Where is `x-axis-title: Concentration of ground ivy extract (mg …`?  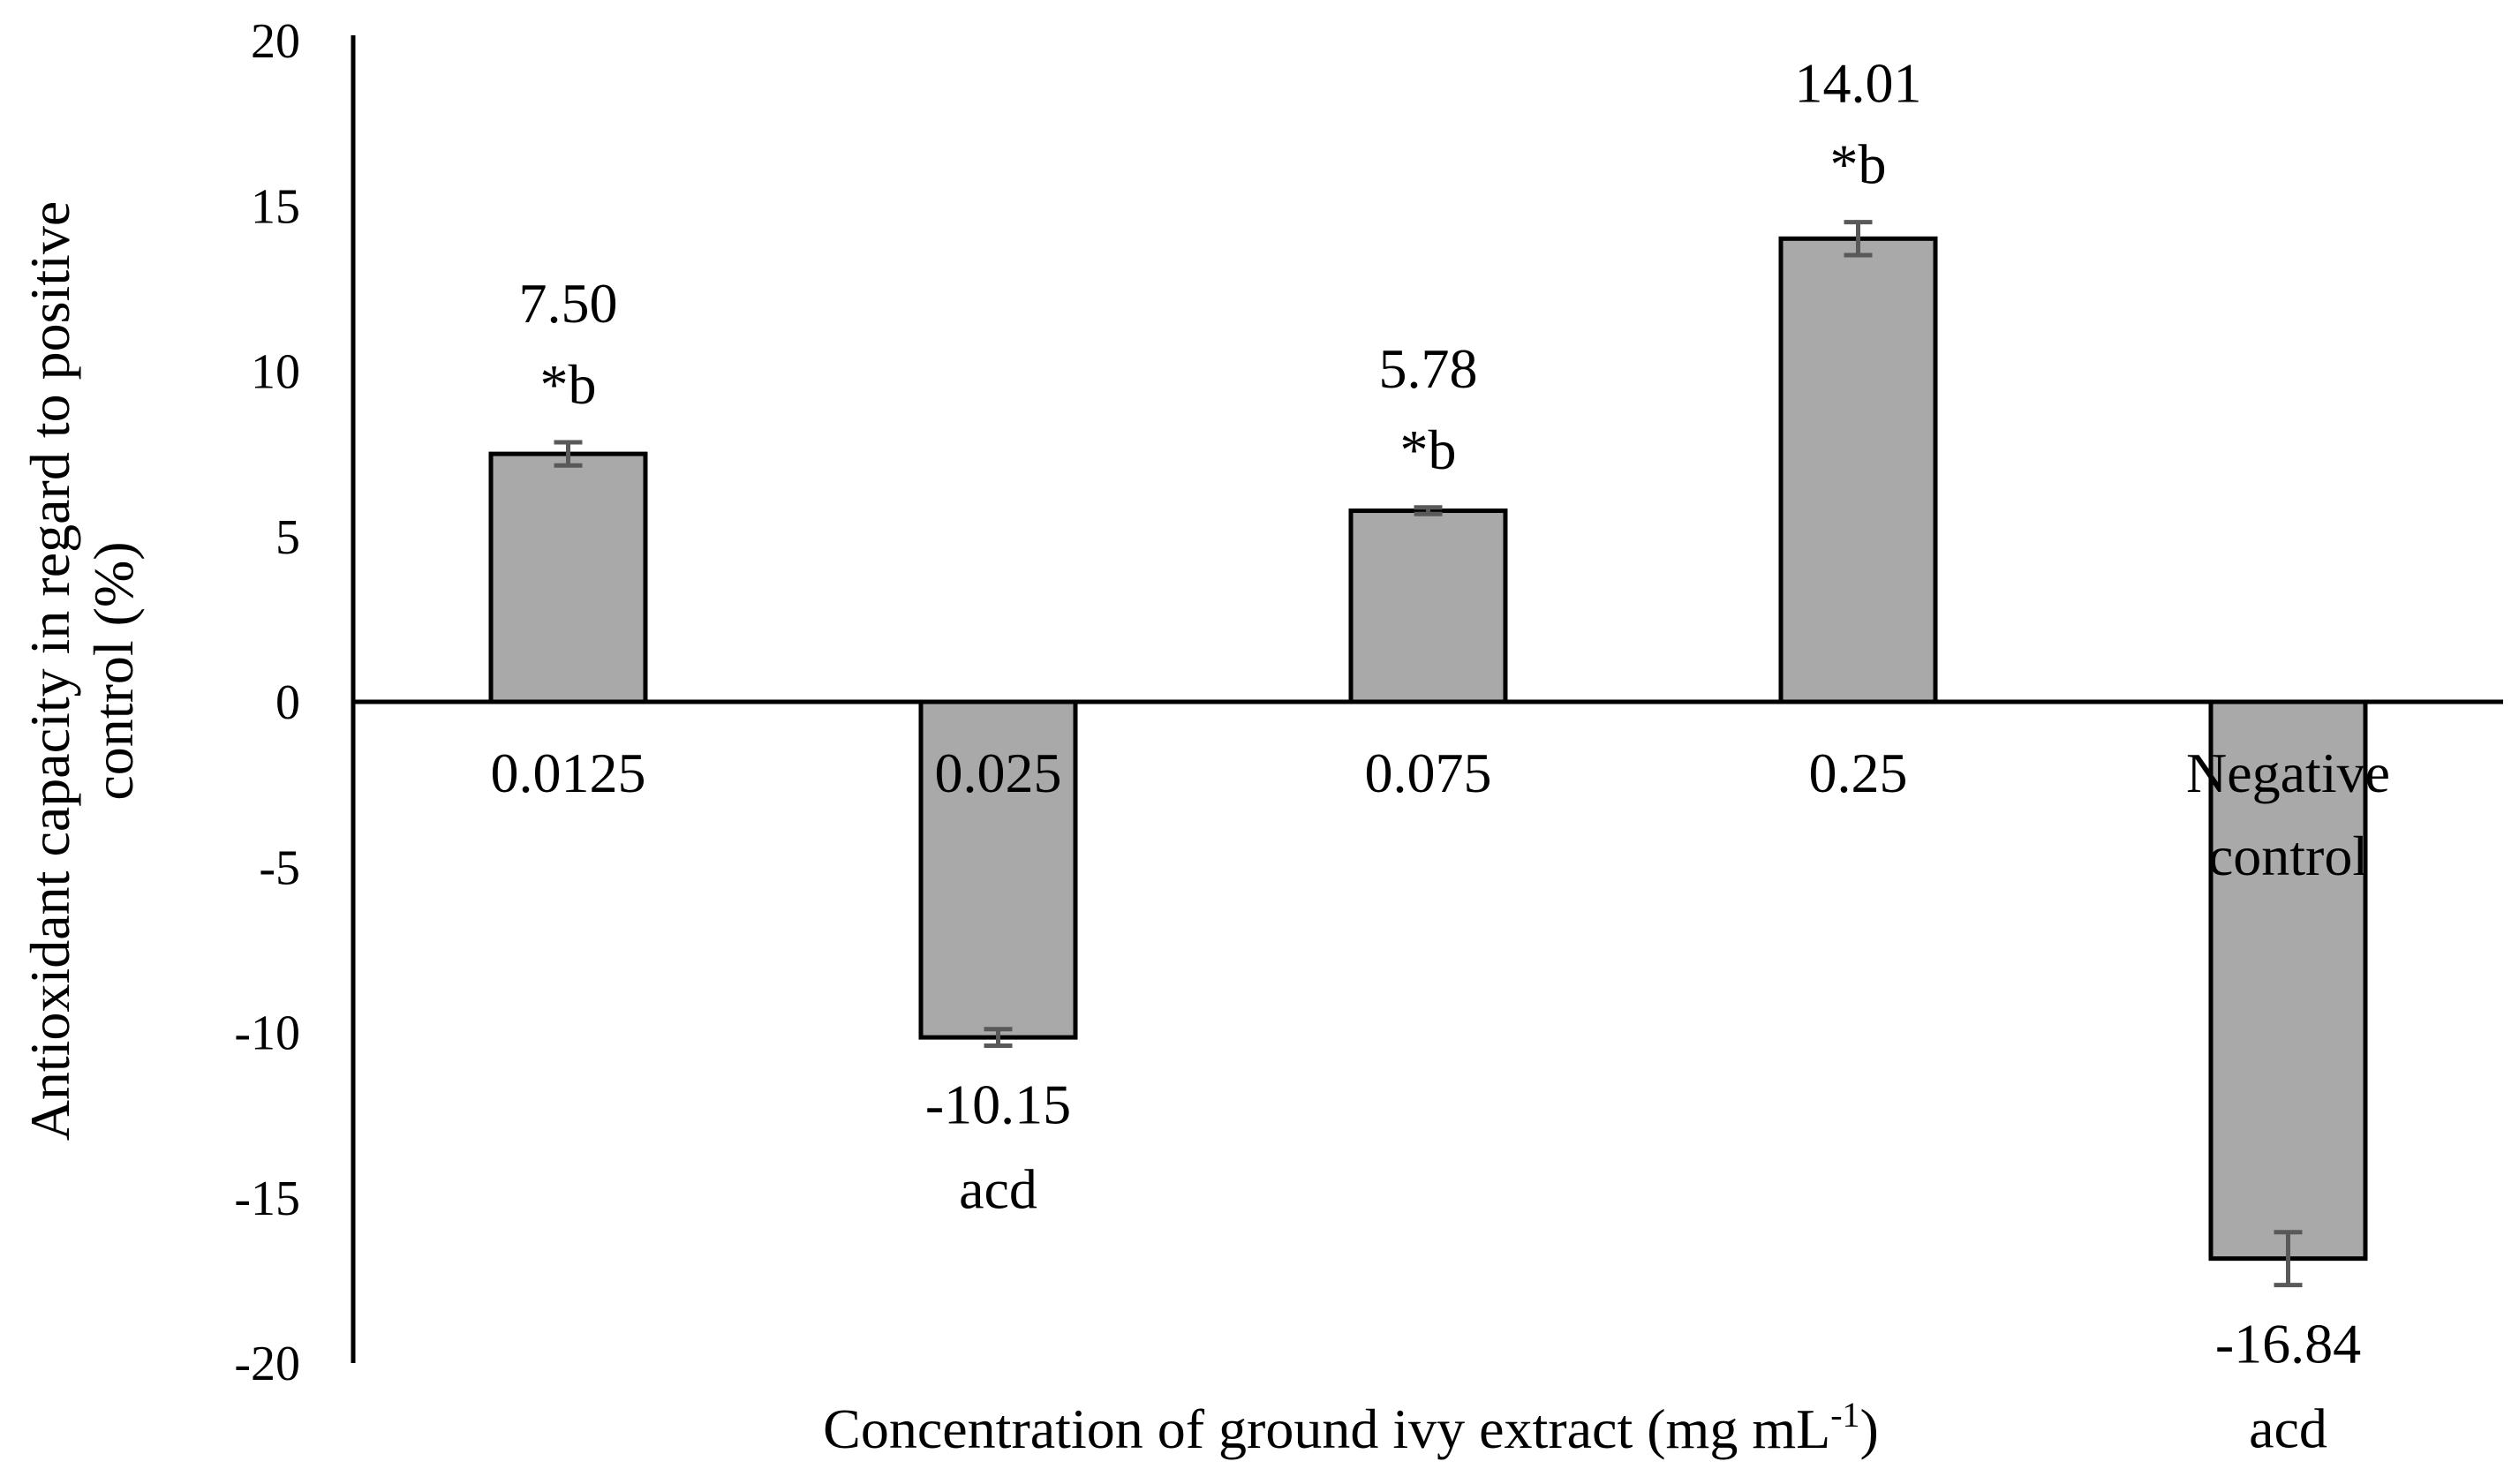 x-axis-title: Concentration of ground ivy extract (mg … is located at coordinates (1351, 1427).